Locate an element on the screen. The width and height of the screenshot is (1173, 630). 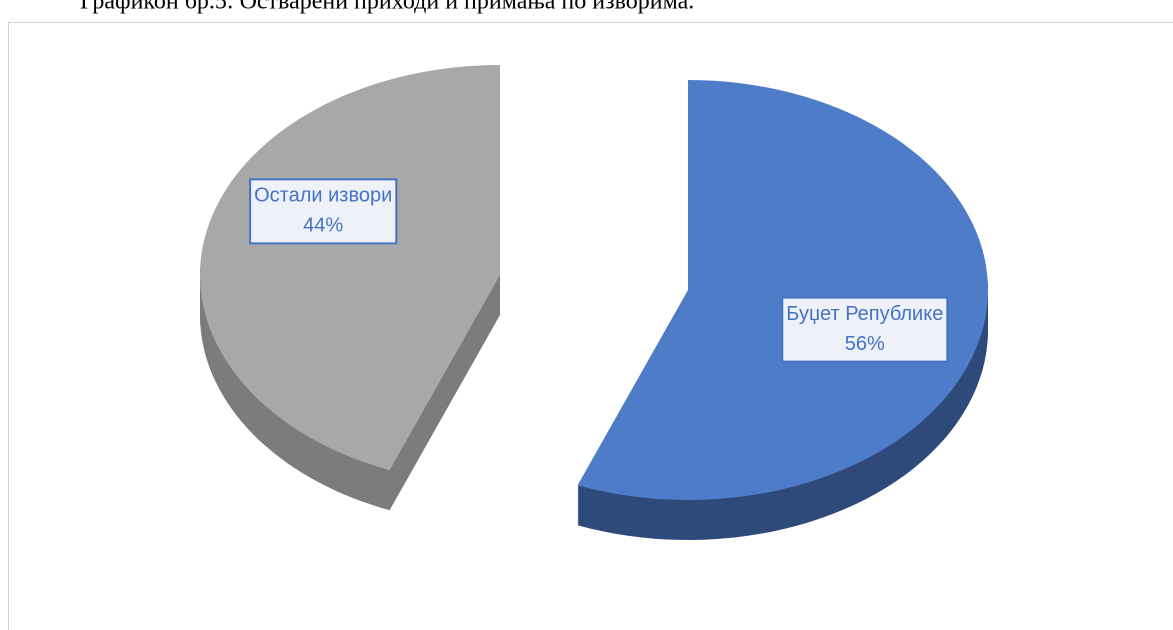
data-label-name: Остали извори is located at coordinates (323, 196).